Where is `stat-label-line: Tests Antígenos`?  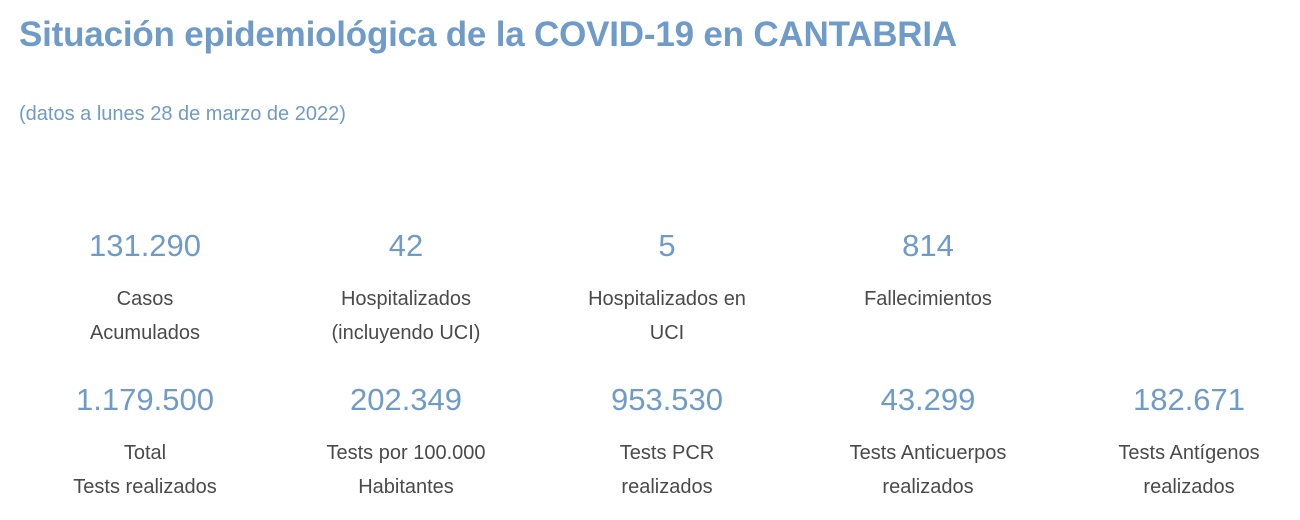
stat-label-line: Tests Antígenos is located at coordinates (1189, 453).